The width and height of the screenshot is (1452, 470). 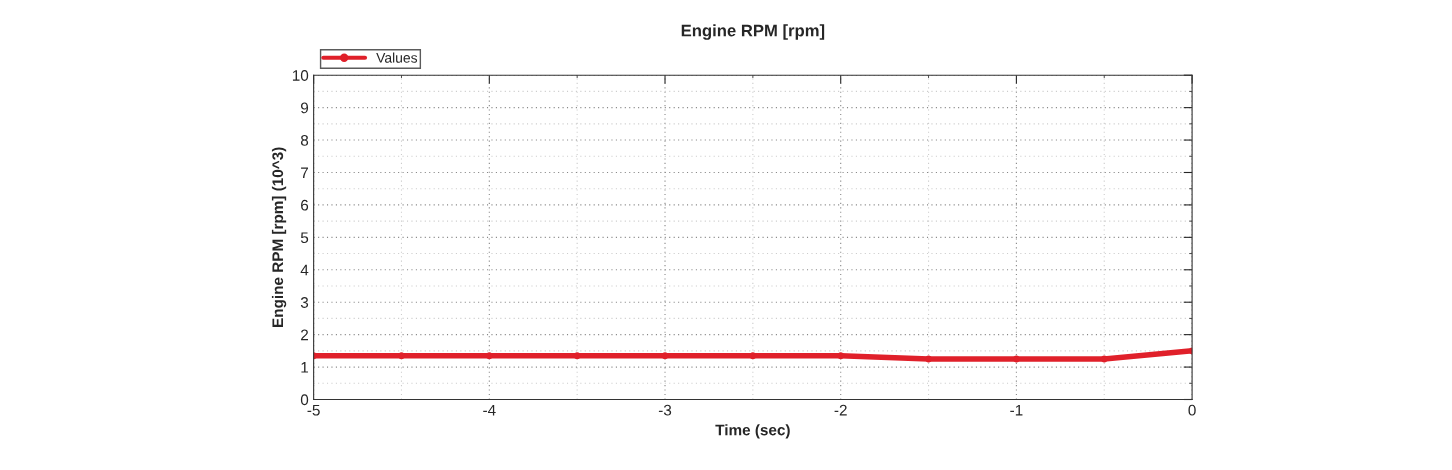 What do you see at coordinates (313, 410) in the screenshot?
I see `x-tick-label: -5` at bounding box center [313, 410].